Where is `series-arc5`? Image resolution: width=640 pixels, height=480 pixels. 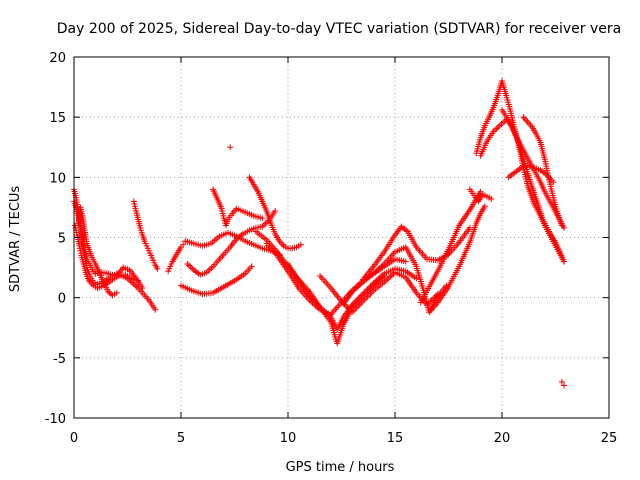
series-arc5 is located at coordinates (145, 235).